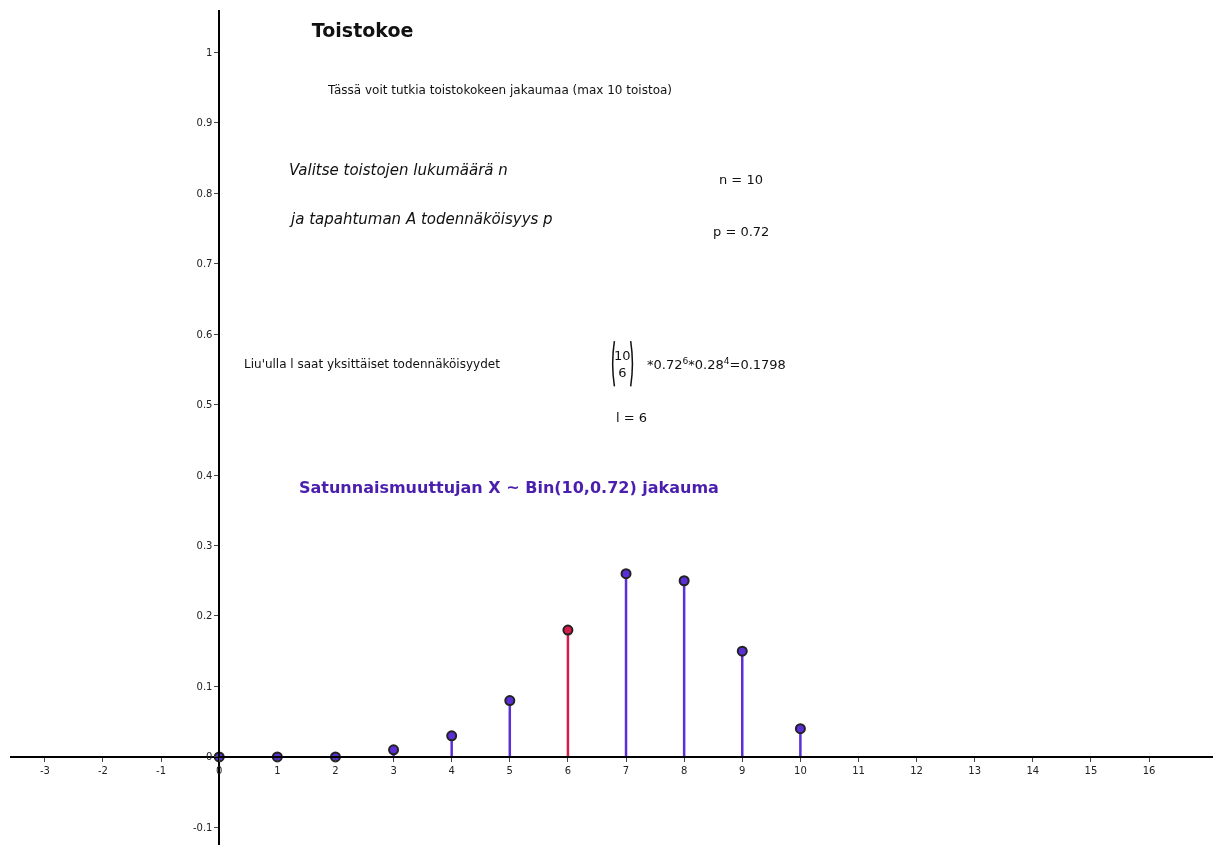  What do you see at coordinates (1033, 770) in the screenshot?
I see `x-tick-label: 14` at bounding box center [1033, 770].